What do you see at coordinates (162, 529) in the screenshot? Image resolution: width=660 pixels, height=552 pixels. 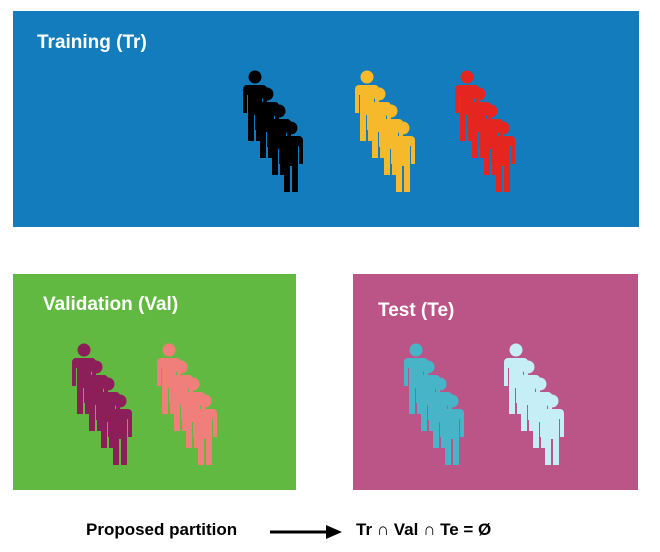 I see `partition-label: Proposed partition` at bounding box center [162, 529].